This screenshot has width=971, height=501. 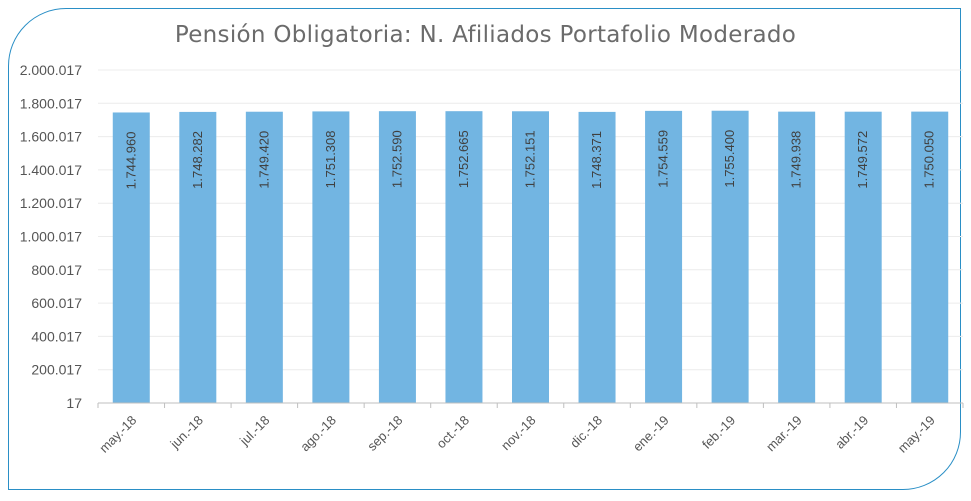 I want to click on x-tick-label: may.-18, so click(x=117, y=434).